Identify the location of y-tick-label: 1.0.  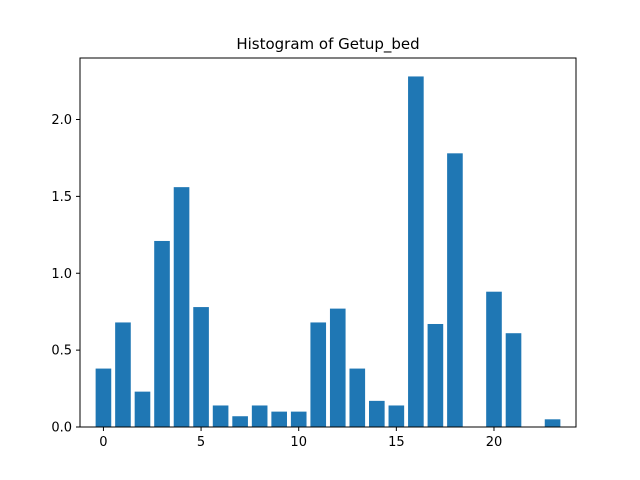
(61, 274).